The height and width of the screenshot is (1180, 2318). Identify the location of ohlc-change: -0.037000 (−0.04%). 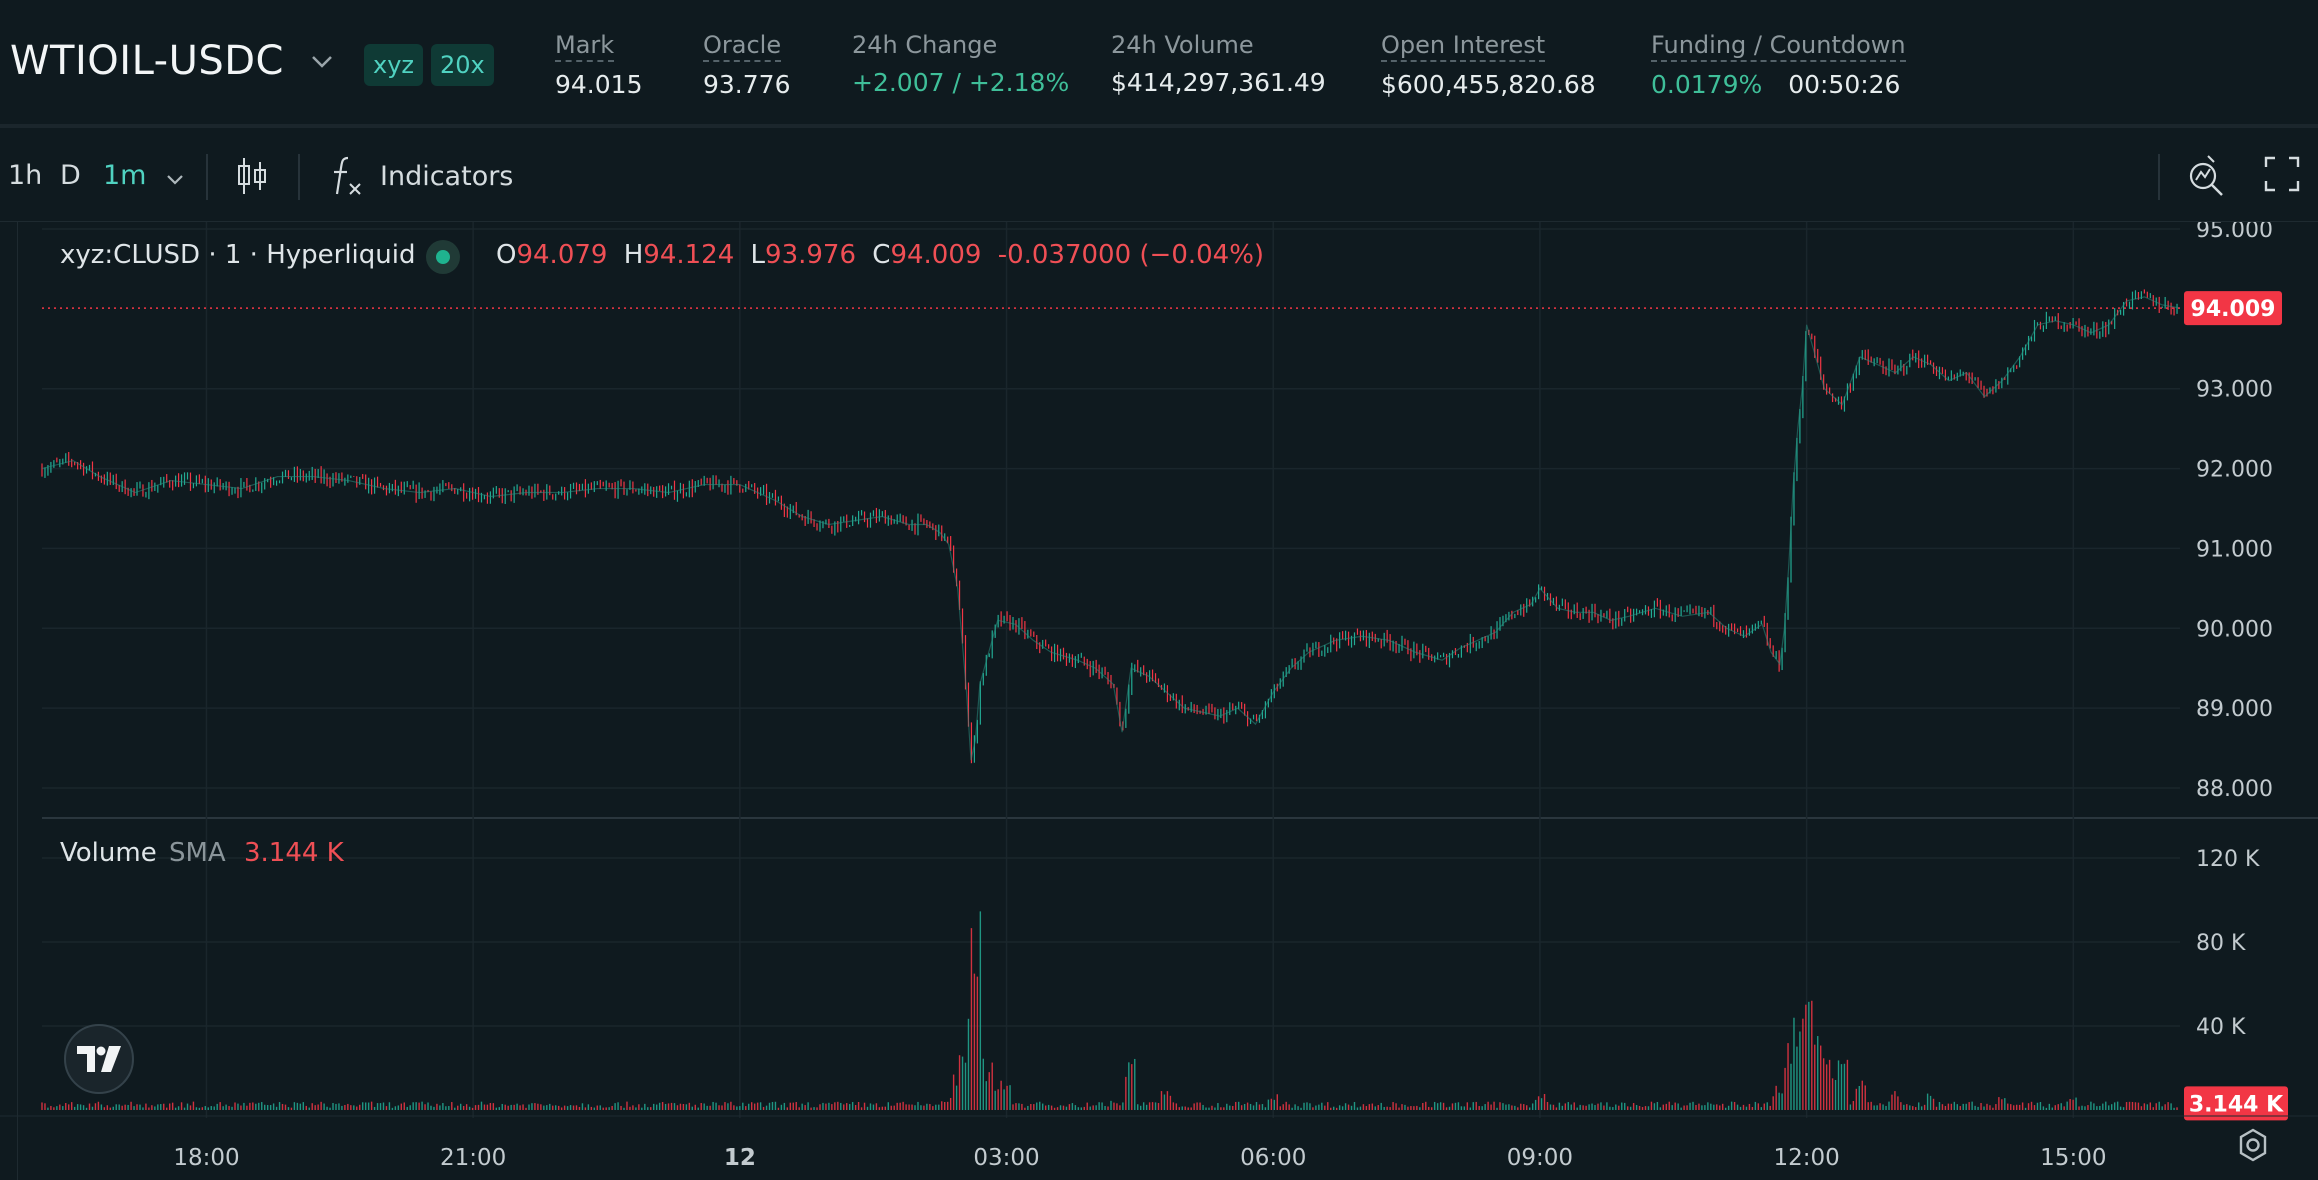
(1131, 255).